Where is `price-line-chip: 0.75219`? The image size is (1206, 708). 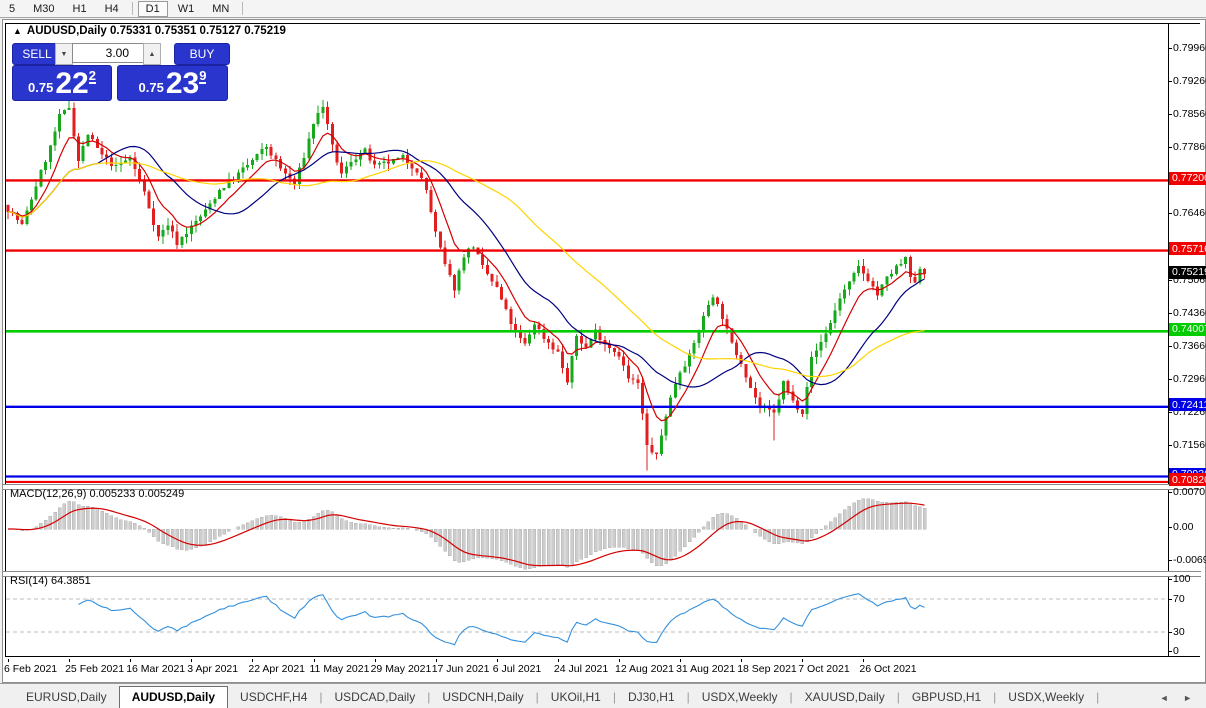 price-line-chip: 0.75219 is located at coordinates (1187, 272).